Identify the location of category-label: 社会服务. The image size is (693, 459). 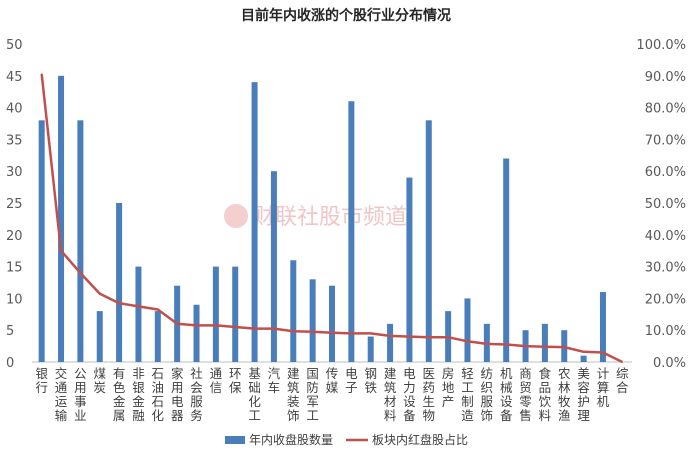
(196, 394).